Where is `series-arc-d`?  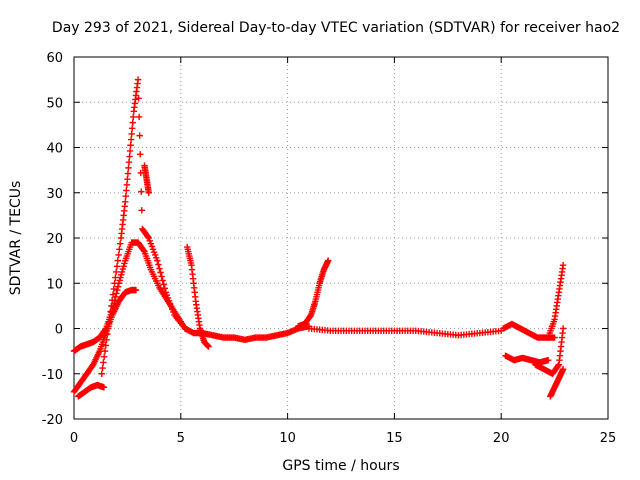
series-arc-d is located at coordinates (146, 179).